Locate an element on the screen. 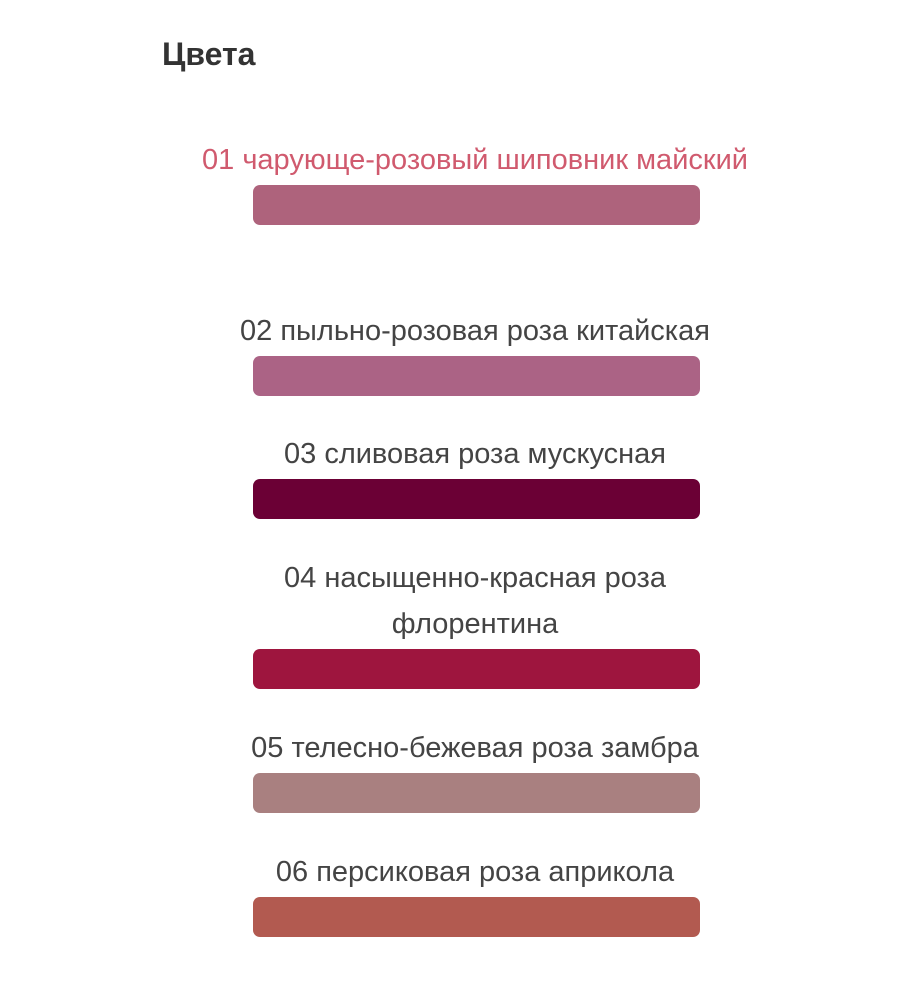  color-option-02: 02 пыльно-розовая роза китайская is located at coordinates (475, 352).